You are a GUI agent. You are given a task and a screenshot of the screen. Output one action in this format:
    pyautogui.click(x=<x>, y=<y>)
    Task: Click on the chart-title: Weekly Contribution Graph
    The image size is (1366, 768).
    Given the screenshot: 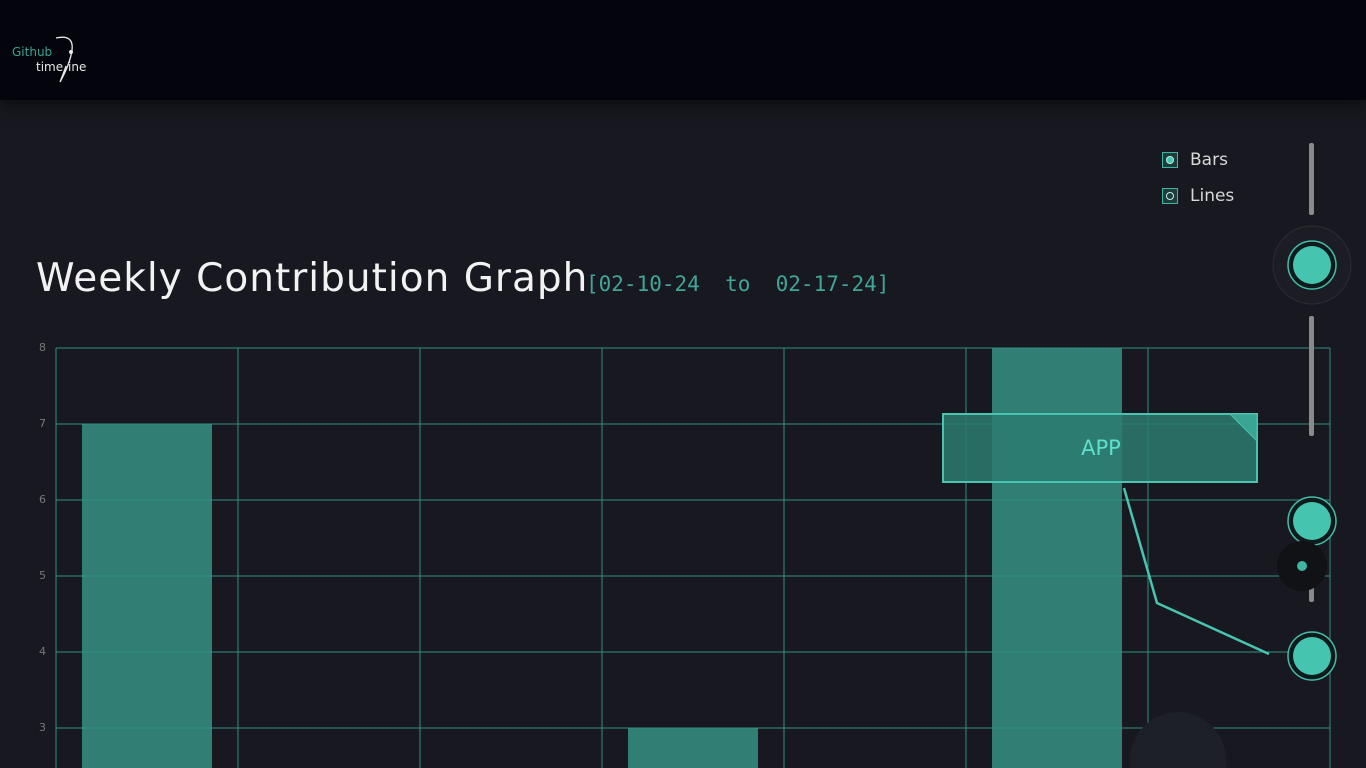 What is the action you would take?
    pyautogui.click(x=312, y=278)
    